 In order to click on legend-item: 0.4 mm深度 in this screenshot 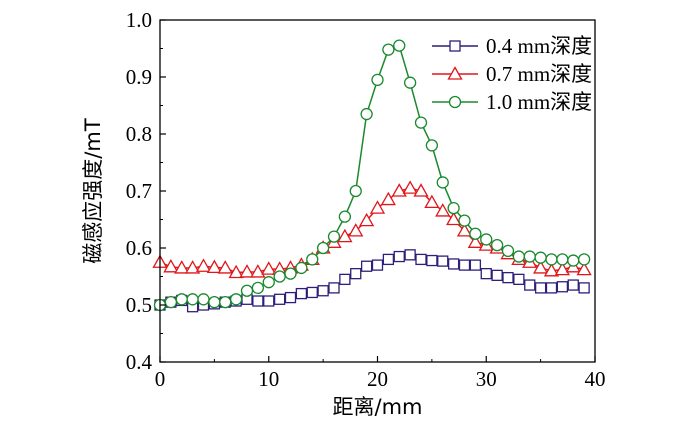, I will do `click(512, 46)`.